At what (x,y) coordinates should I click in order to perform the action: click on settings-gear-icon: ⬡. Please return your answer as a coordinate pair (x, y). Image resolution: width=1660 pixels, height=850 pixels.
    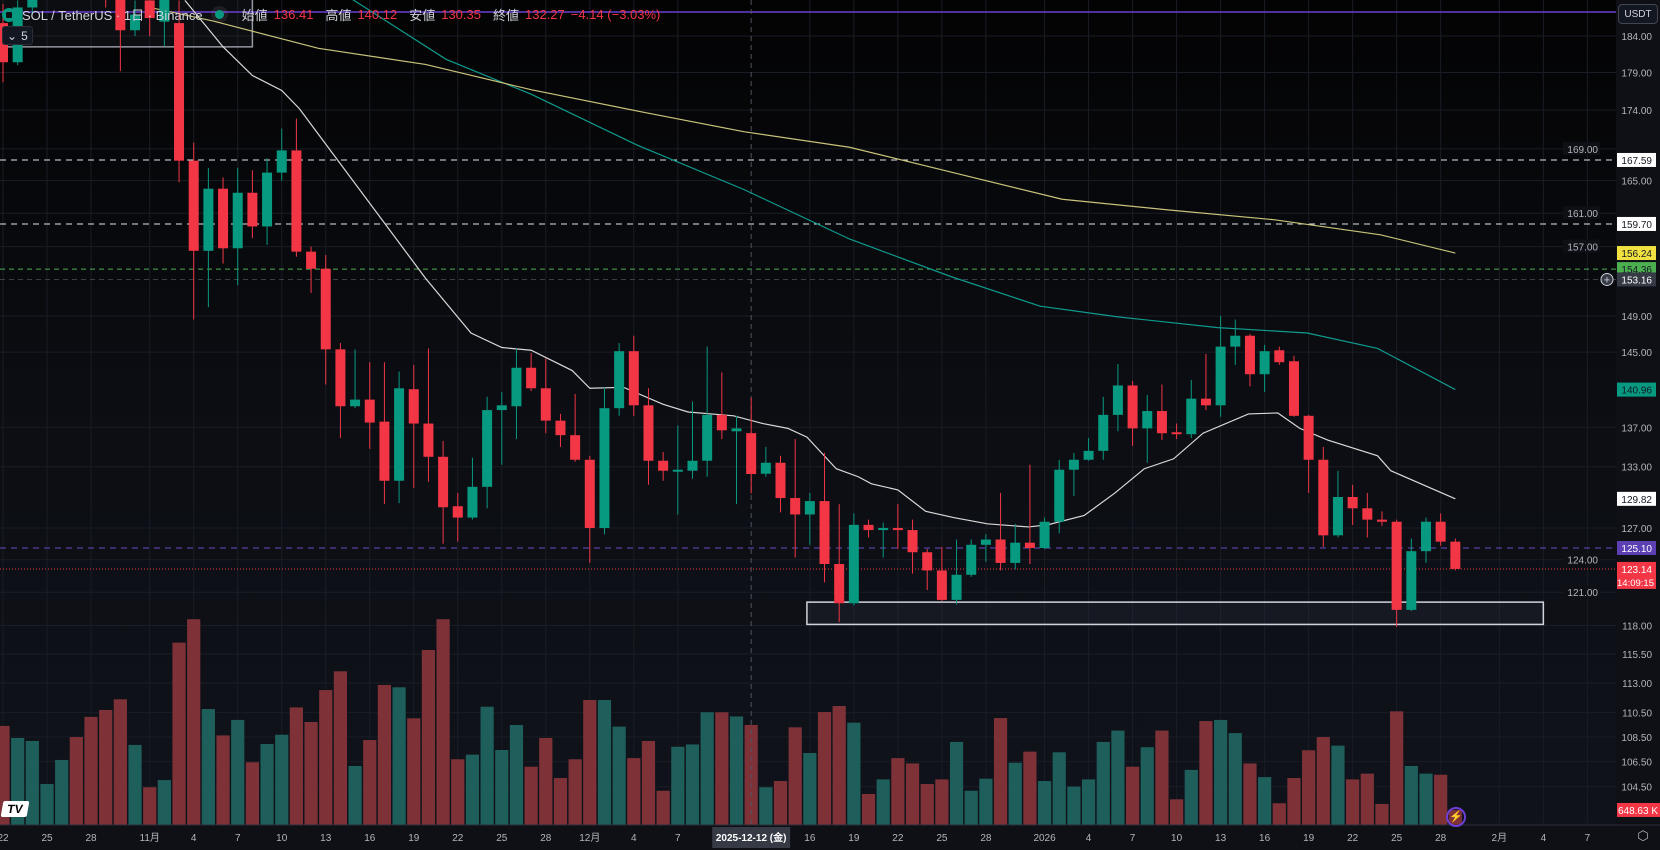
    Looking at the image, I should click on (1643, 835).